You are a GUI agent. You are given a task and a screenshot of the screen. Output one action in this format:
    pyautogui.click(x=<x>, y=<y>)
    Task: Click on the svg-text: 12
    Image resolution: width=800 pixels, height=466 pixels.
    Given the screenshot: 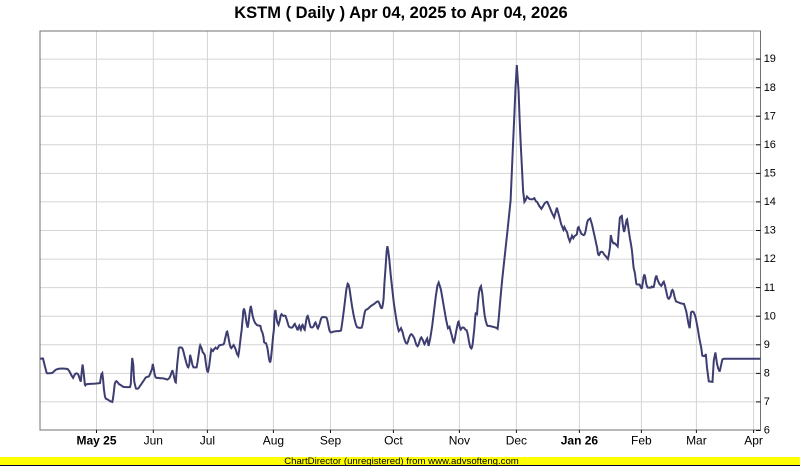 What is the action you would take?
    pyautogui.click(x=770, y=259)
    